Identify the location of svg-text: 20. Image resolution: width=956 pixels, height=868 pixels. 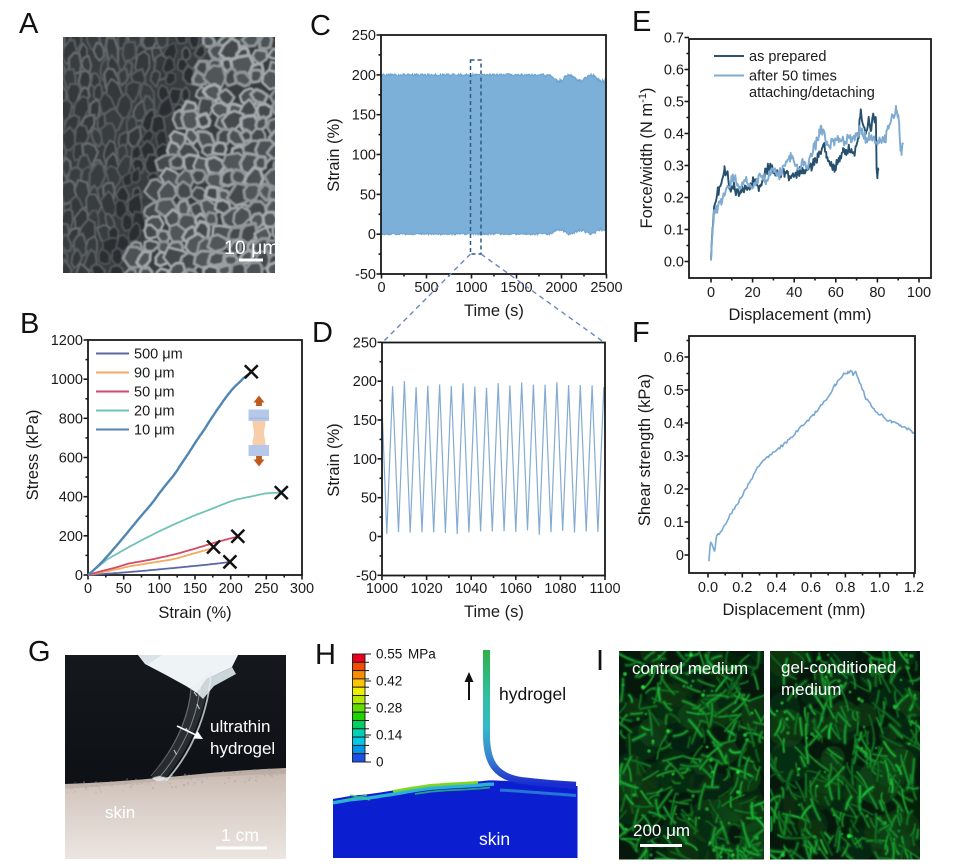
(753, 293).